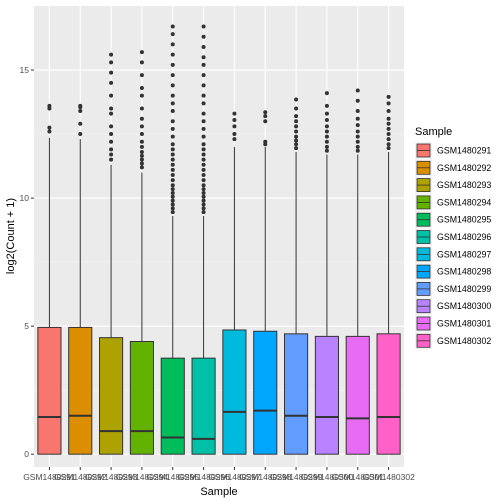 This screenshot has width=504, height=504. What do you see at coordinates (27, 262) in the screenshot?
I see `y-axis: 0 5 10 15` at bounding box center [27, 262].